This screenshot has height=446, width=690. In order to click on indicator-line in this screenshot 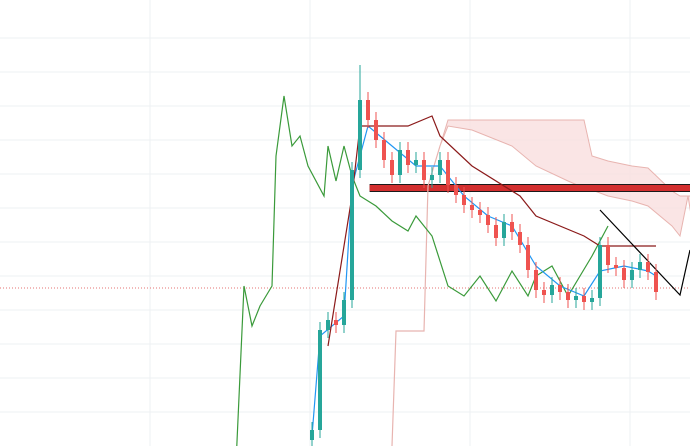, I will do `click(644, 253)`.